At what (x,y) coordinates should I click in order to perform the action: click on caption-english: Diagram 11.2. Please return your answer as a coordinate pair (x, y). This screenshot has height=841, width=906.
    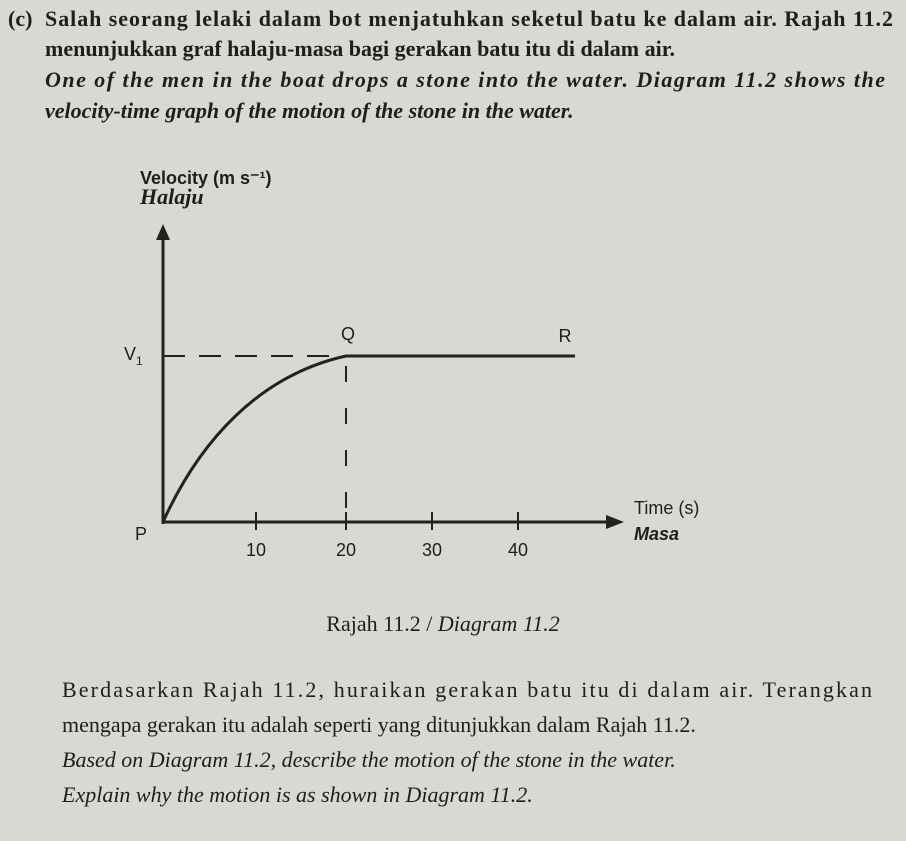
    Looking at the image, I should click on (498, 623).